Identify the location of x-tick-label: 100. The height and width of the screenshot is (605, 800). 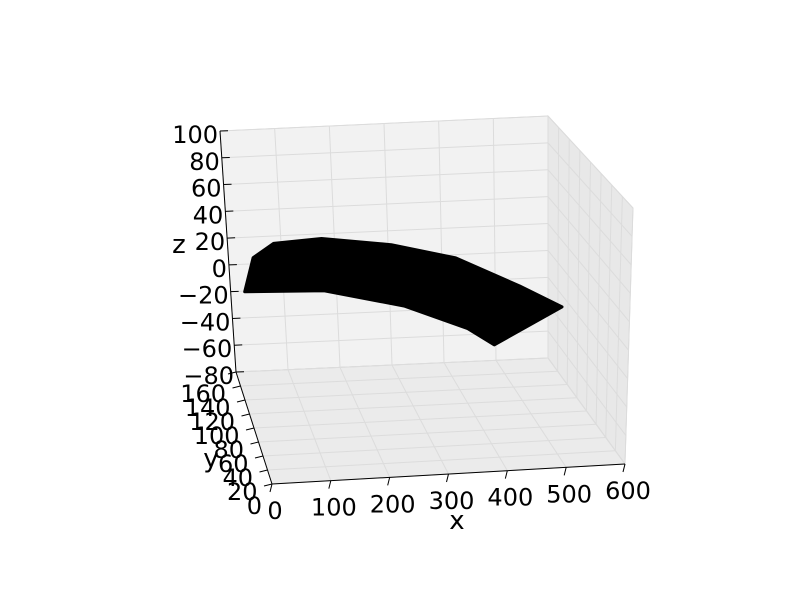
(334, 508).